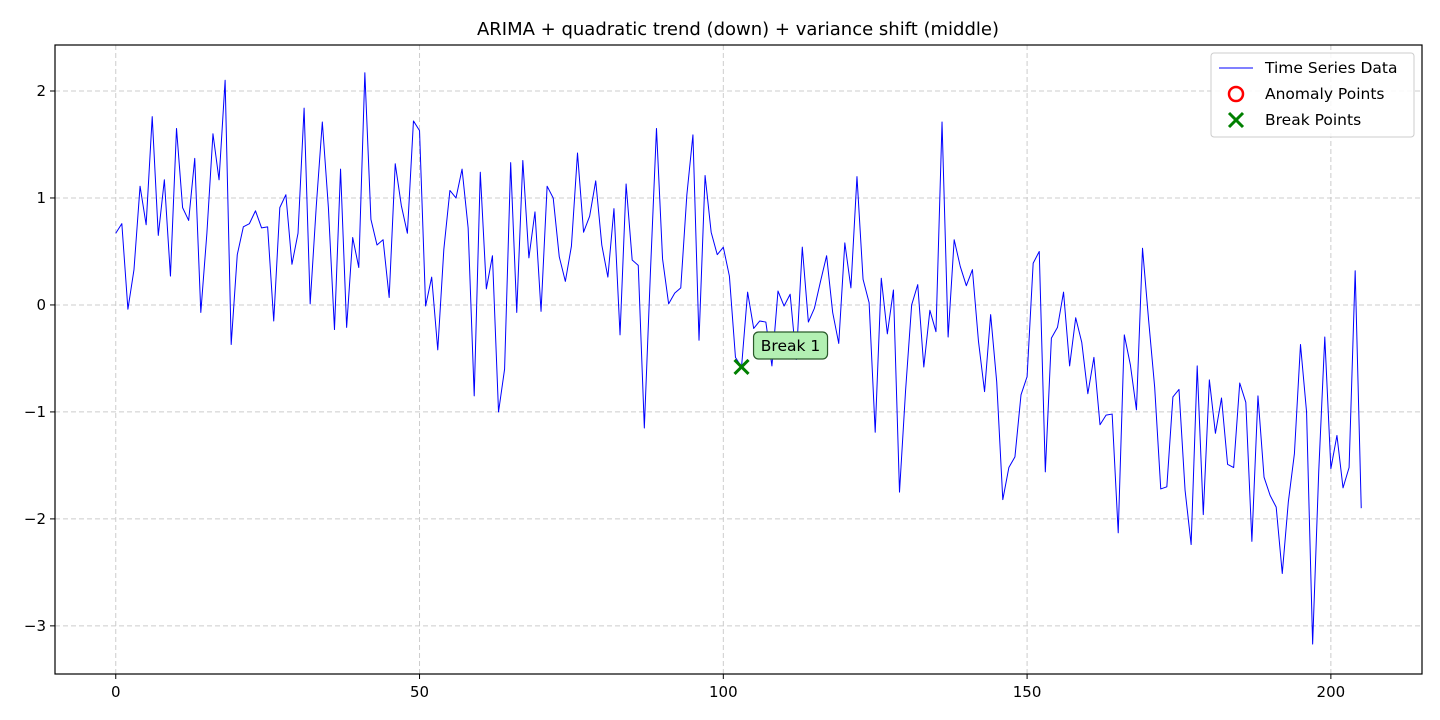 The width and height of the screenshot is (1440, 720). What do you see at coordinates (1236, 94) in the screenshot?
I see `legend-anomaly-swatch` at bounding box center [1236, 94].